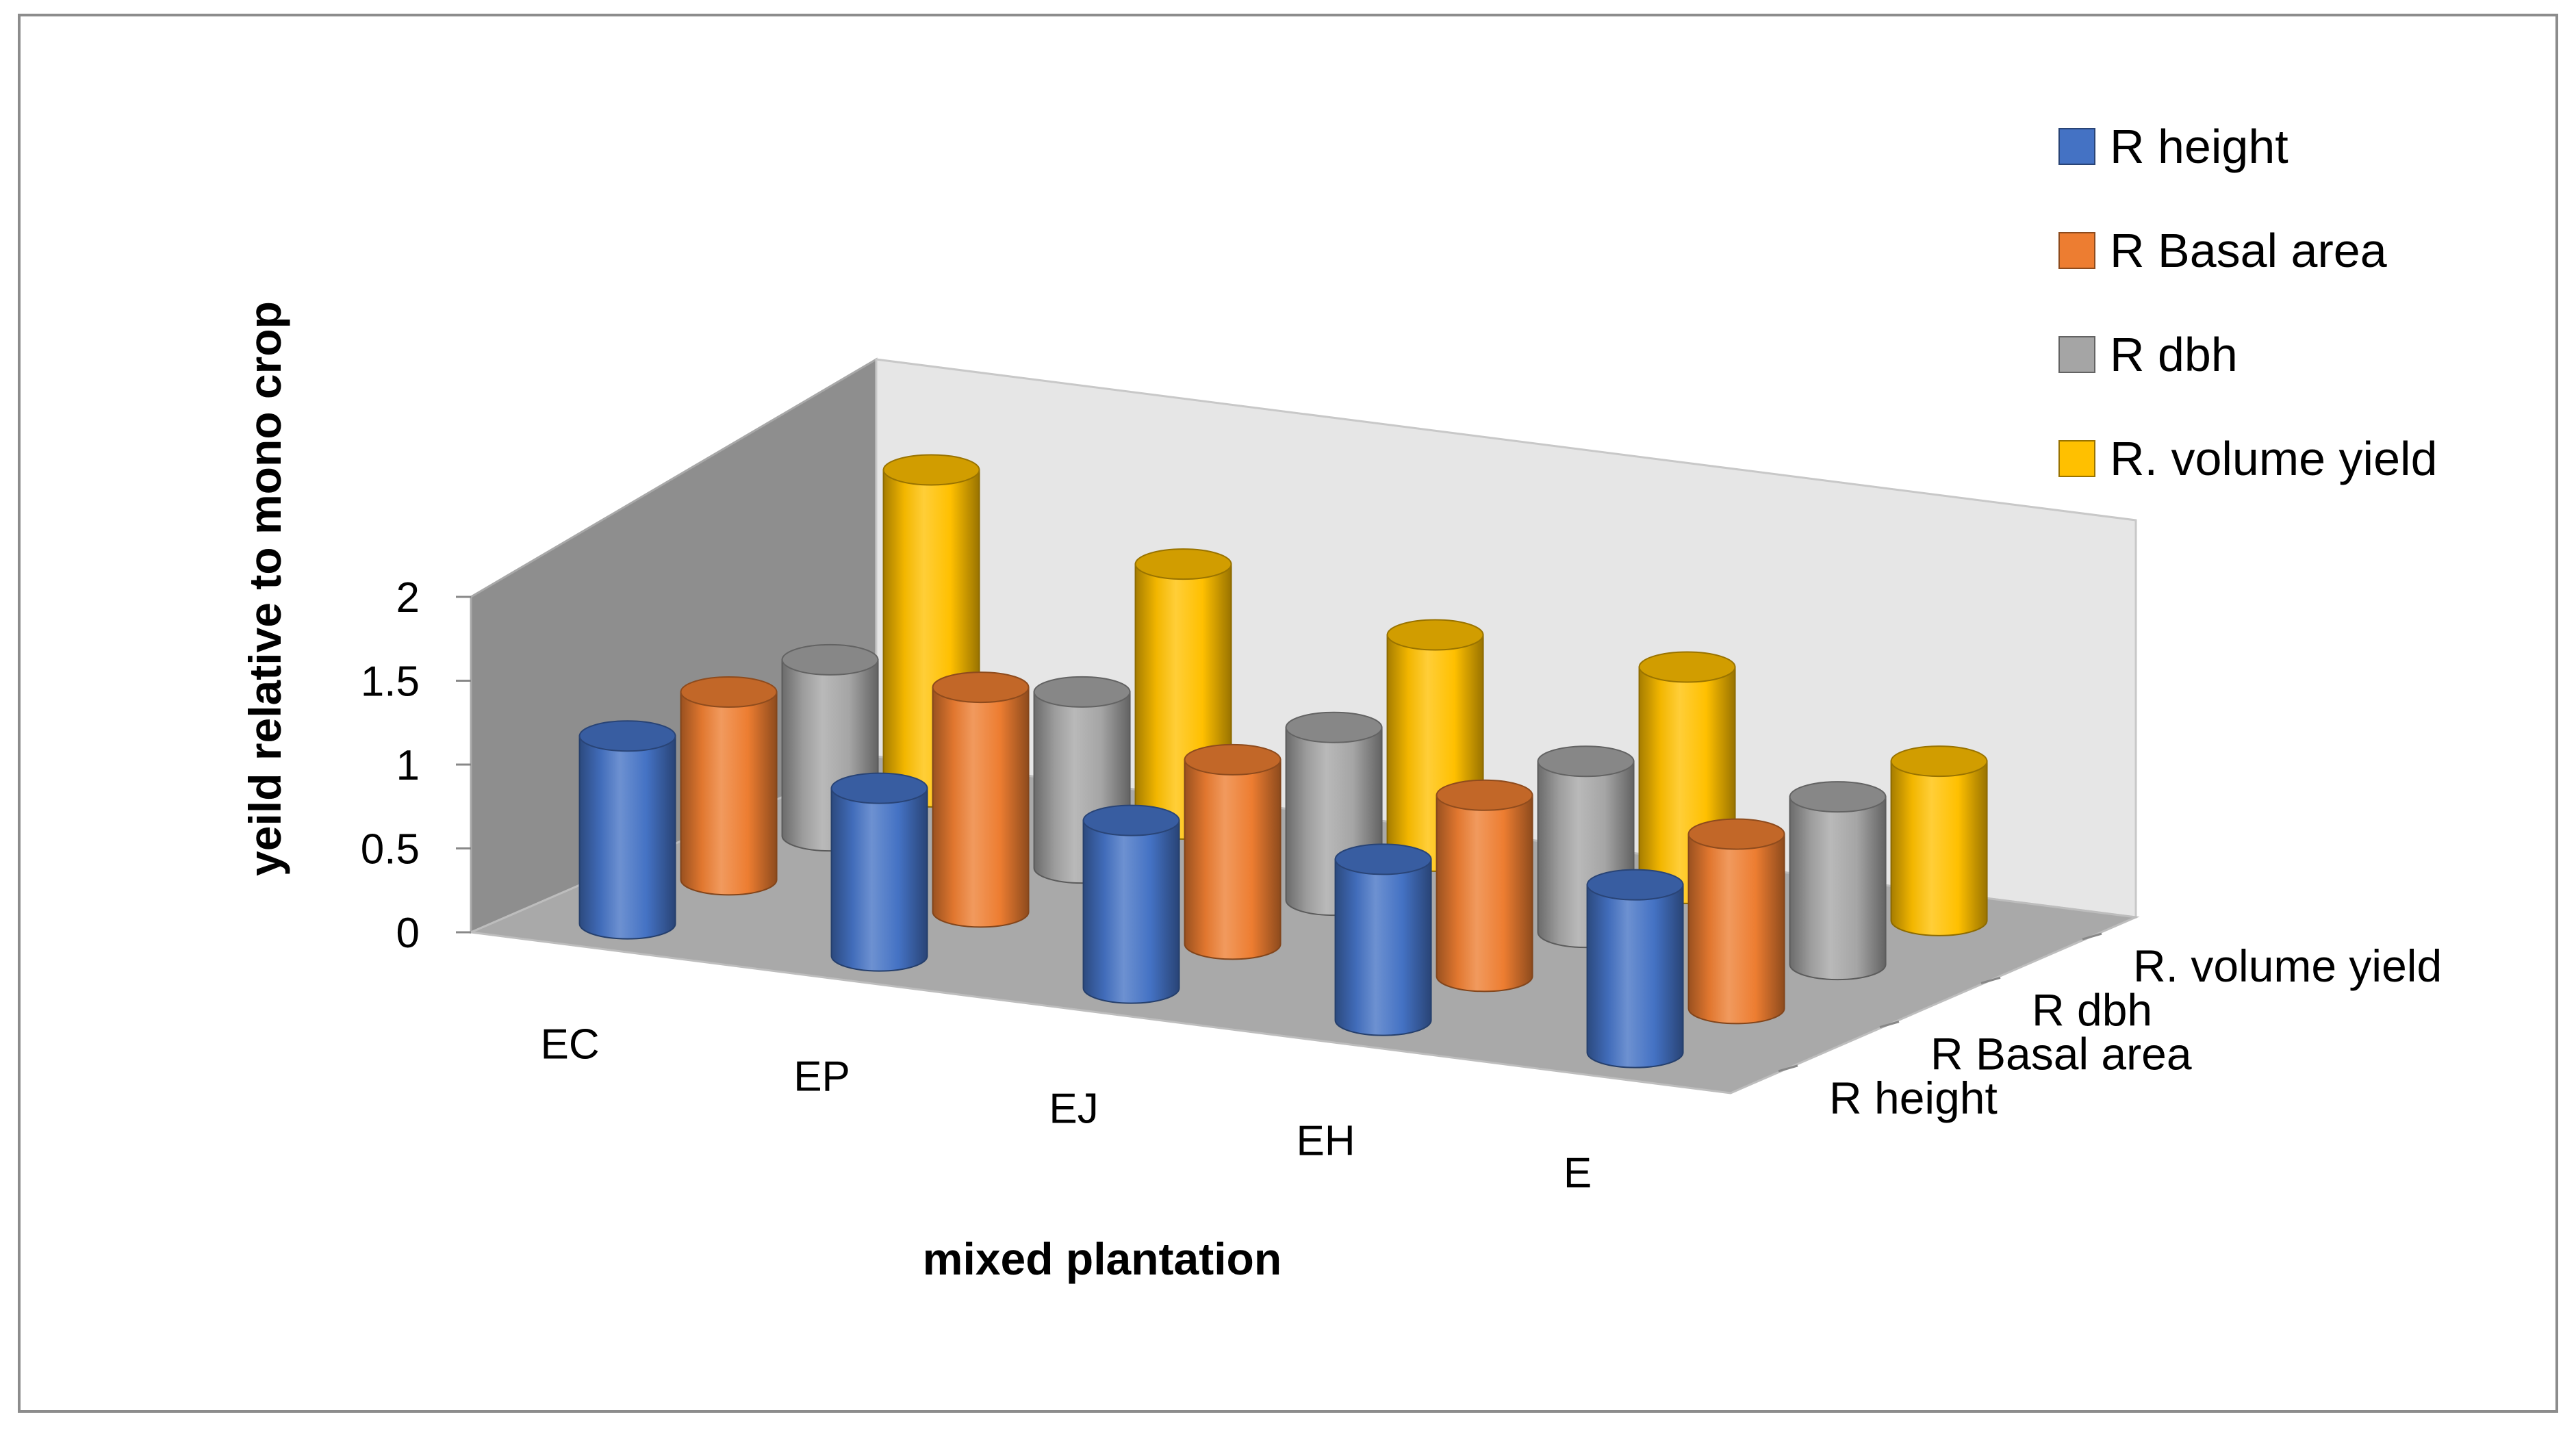 Image resolution: width=2576 pixels, height=1434 pixels. I want to click on bar-r-basal-area-e, so click(1736, 921).